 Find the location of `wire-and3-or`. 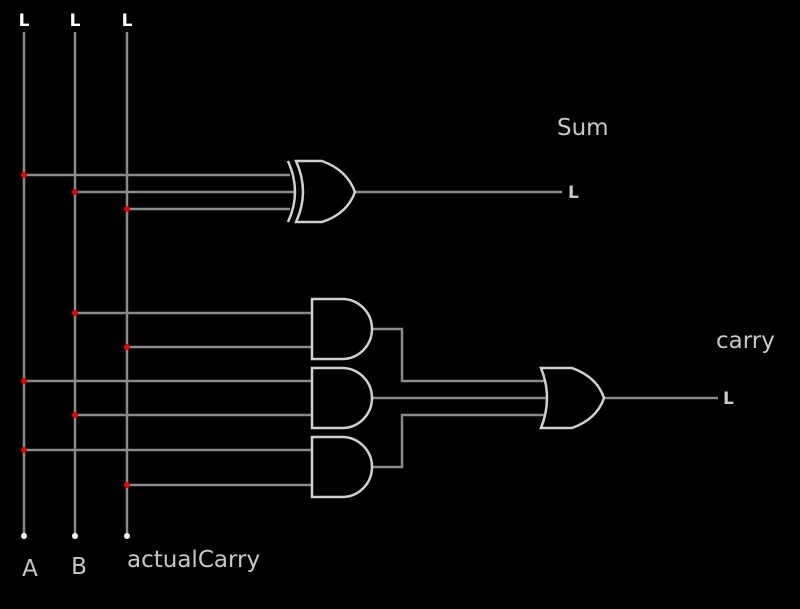

wire-and3-or is located at coordinates (458, 441).